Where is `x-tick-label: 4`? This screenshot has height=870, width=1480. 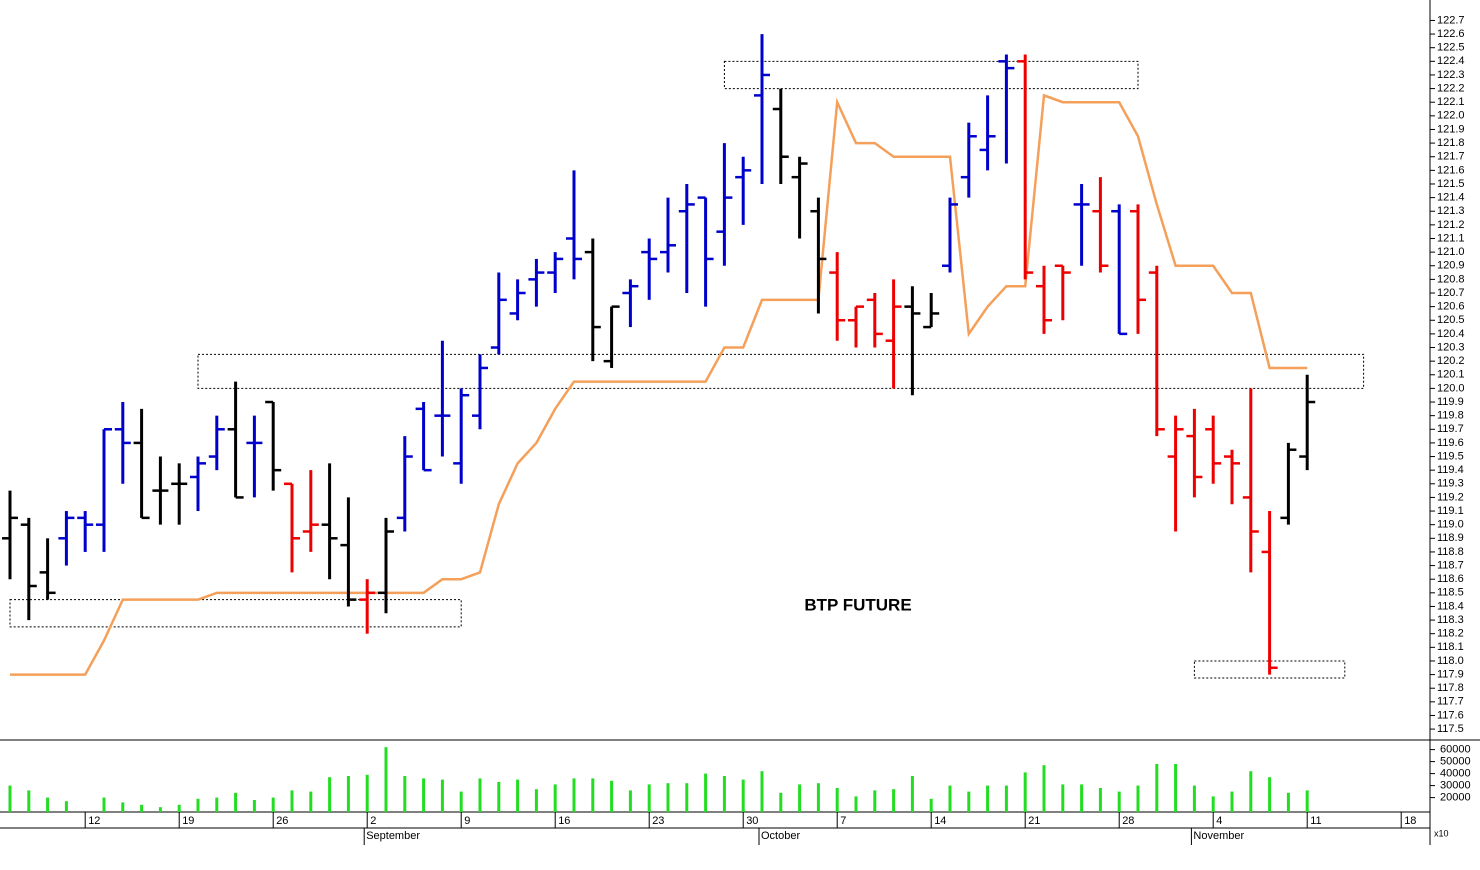
x-tick-label: 4 is located at coordinates (1219, 821).